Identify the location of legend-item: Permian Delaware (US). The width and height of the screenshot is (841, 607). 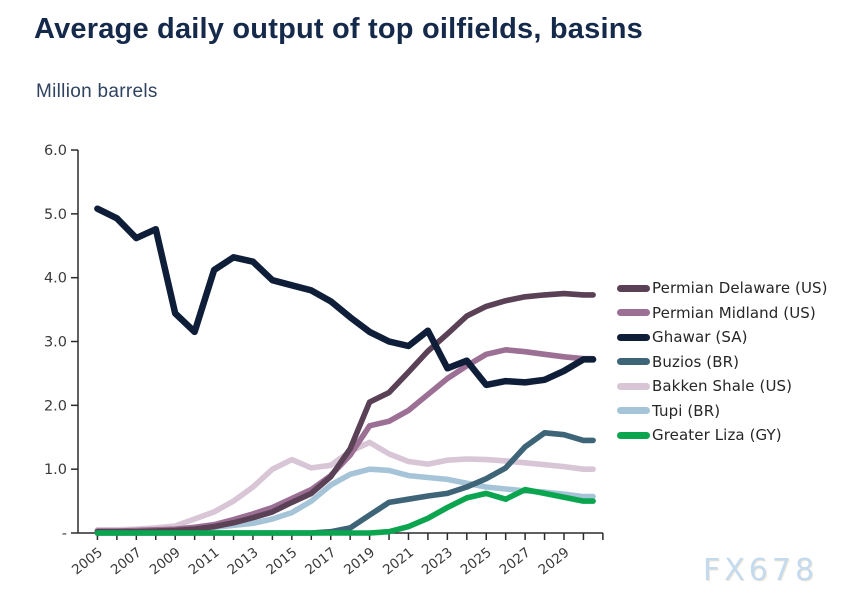
(722, 288).